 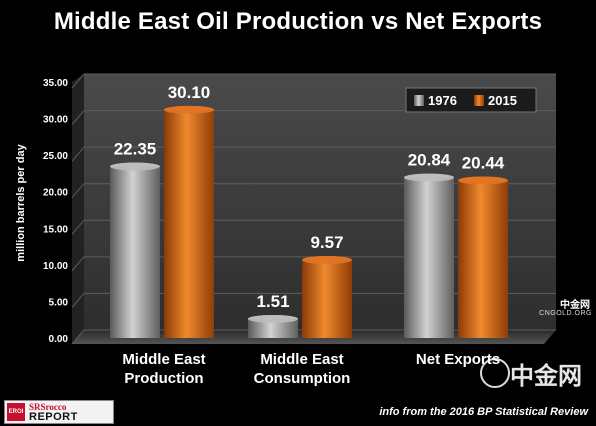 I want to click on watermark-logo-icon, so click(x=495, y=373).